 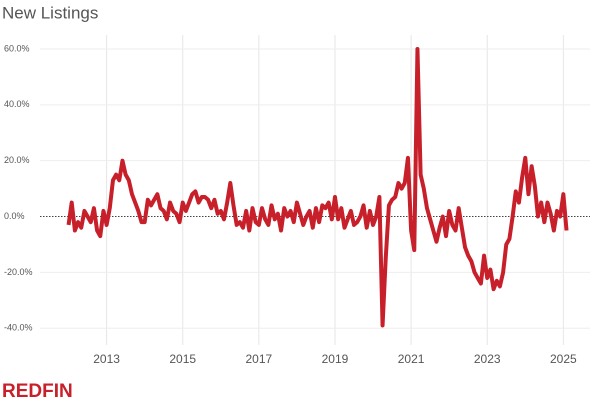 What do you see at coordinates (411, 359) in the screenshot?
I see `x-tick-label: 2021` at bounding box center [411, 359].